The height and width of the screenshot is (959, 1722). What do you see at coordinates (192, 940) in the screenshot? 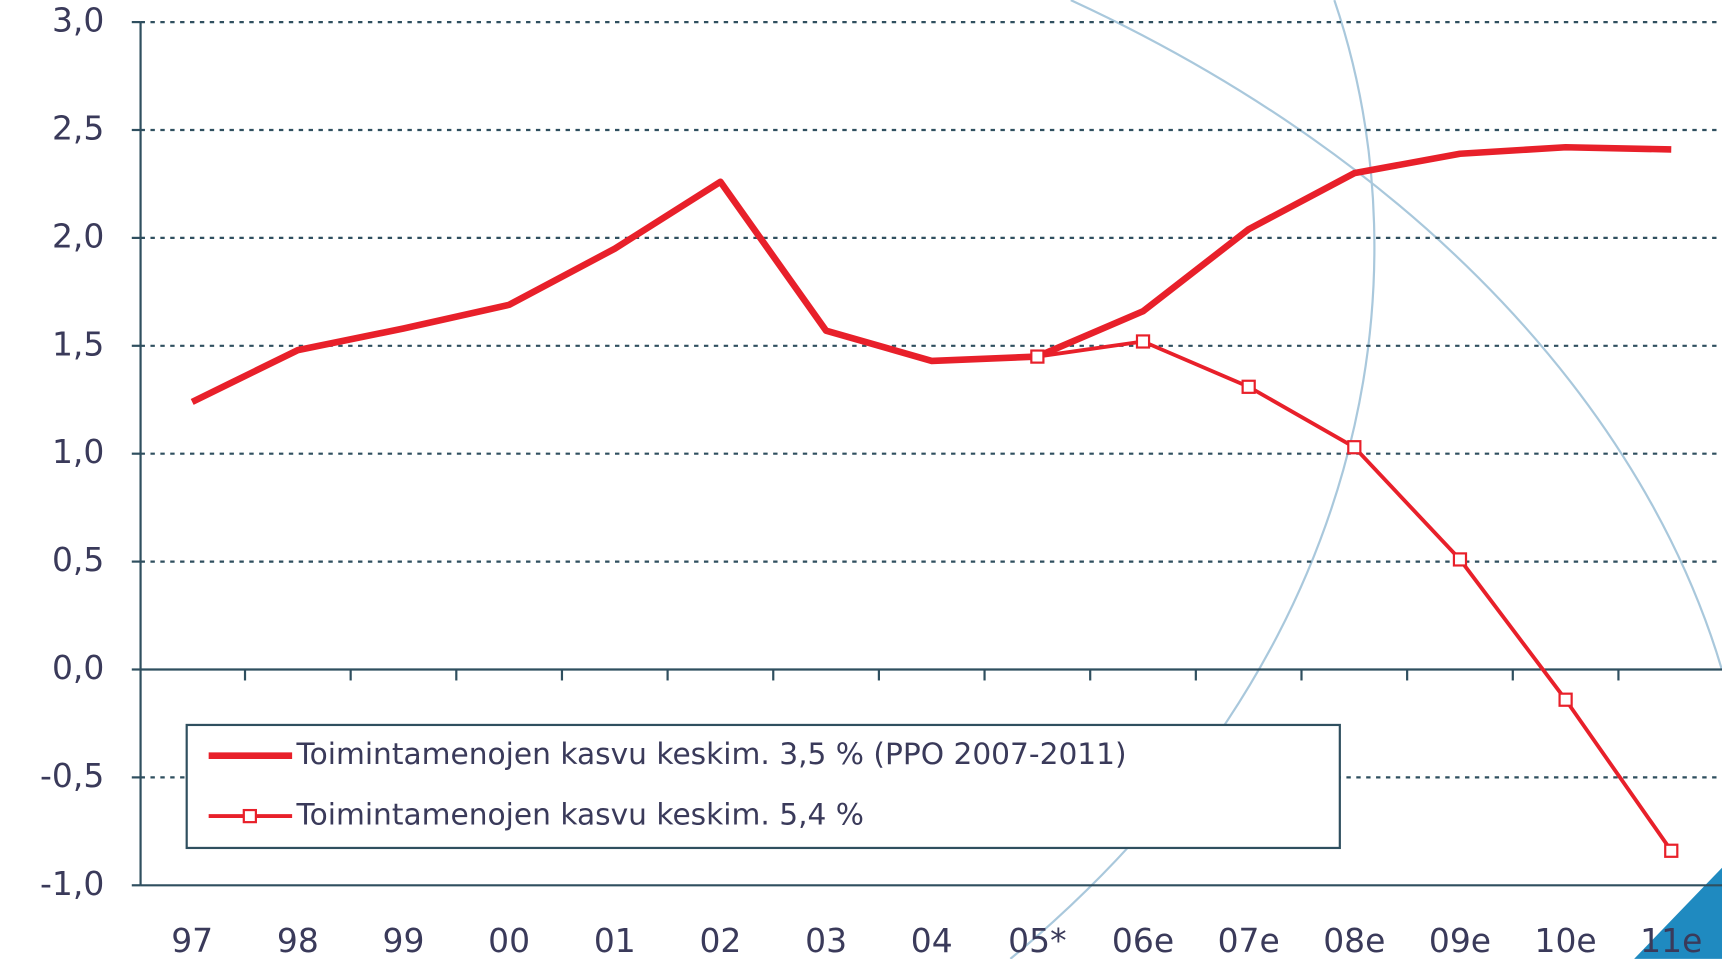
I see `x-tick-label: 97` at bounding box center [192, 940].